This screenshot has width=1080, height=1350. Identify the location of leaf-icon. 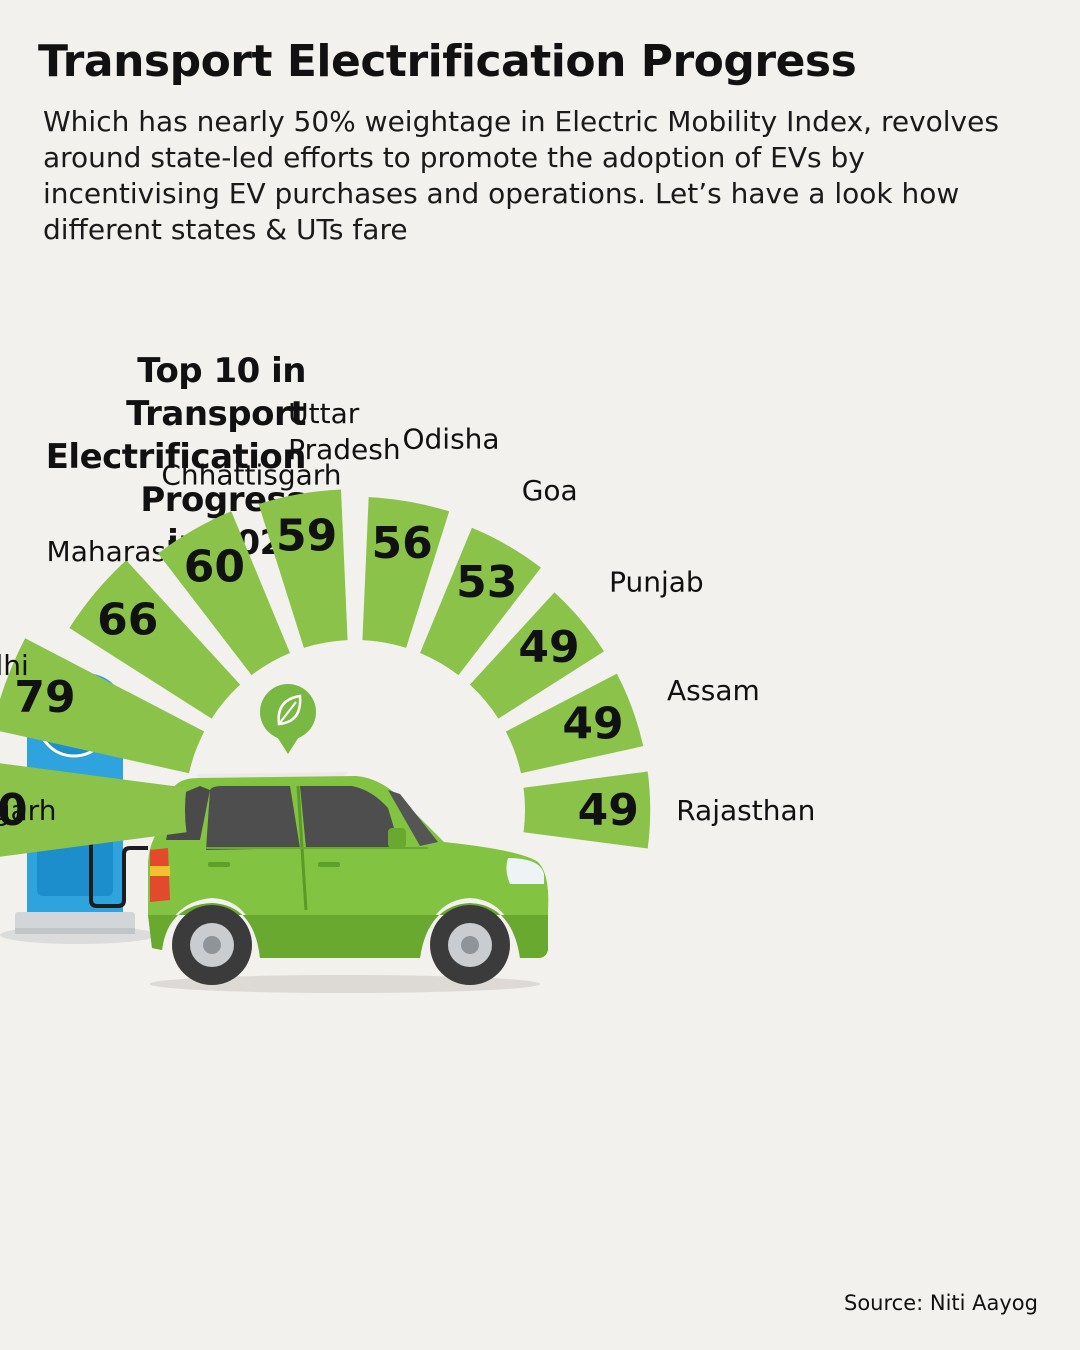
(289, 710).